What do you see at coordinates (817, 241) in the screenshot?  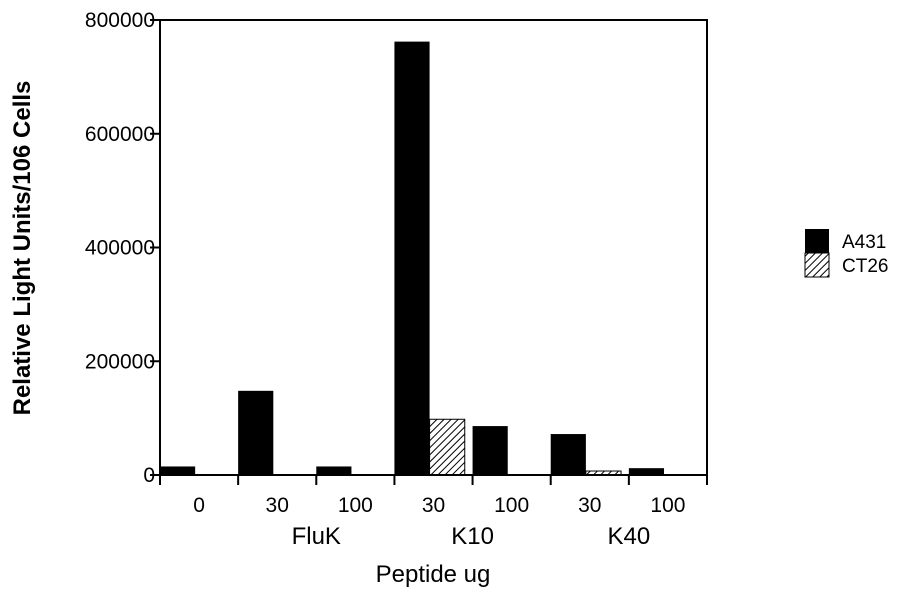 I see `legend-swatch-a431` at bounding box center [817, 241].